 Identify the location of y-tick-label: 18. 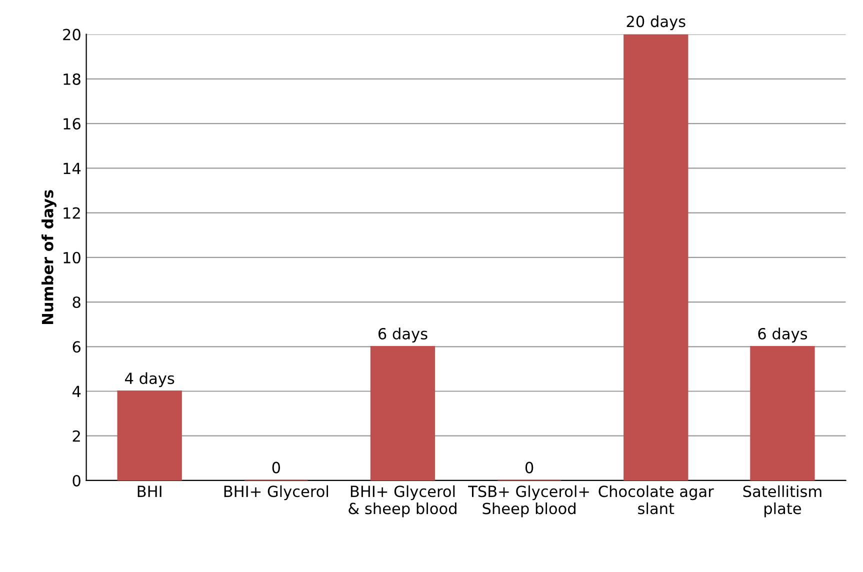
(72, 79).